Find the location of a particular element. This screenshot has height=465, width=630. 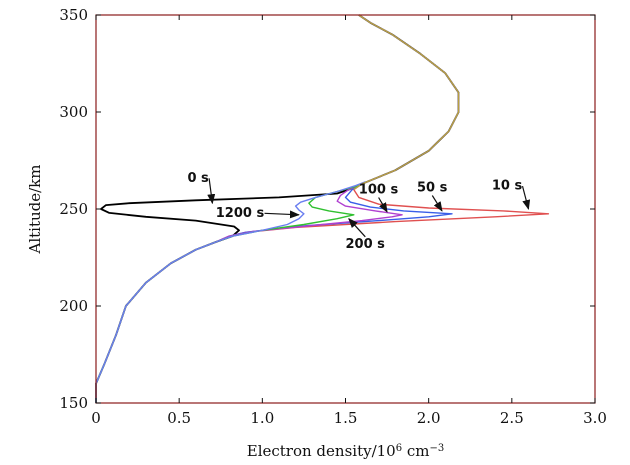

annotation-label: 10 s is located at coordinates (507, 186).